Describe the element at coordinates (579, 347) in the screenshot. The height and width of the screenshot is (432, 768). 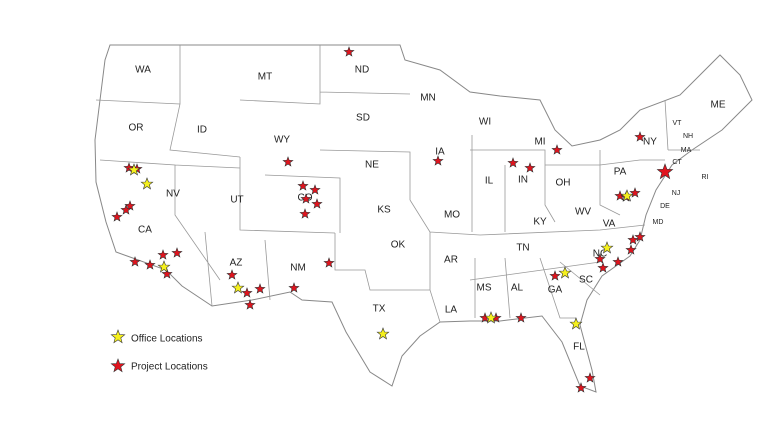
I see `state-label: FL` at that location.